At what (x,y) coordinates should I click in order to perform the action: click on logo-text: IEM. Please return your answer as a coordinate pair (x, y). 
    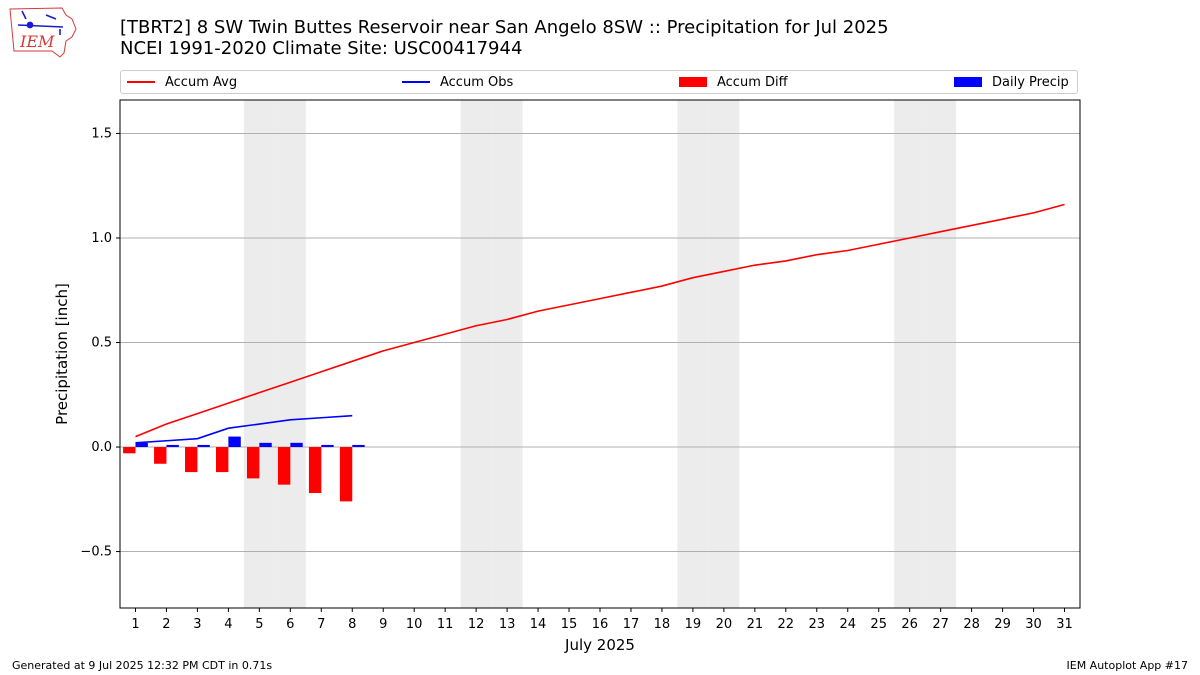
    Looking at the image, I should click on (37, 41).